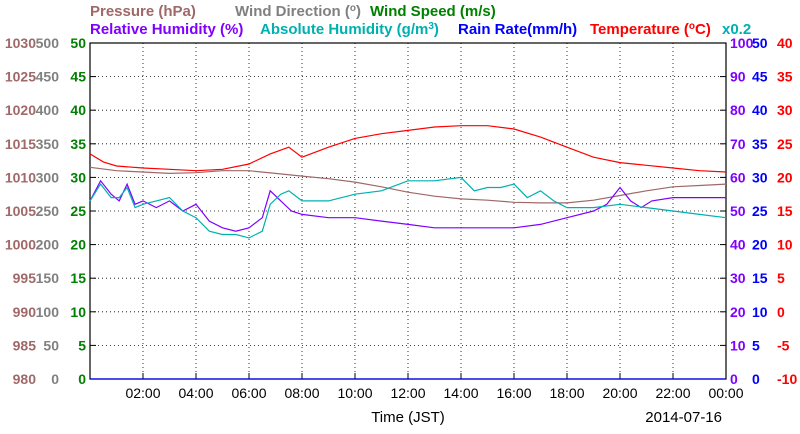 The image size is (800, 434). Describe the element at coordinates (760, 211) in the screenshot. I see `y-tick-rain-rate: 25` at that location.